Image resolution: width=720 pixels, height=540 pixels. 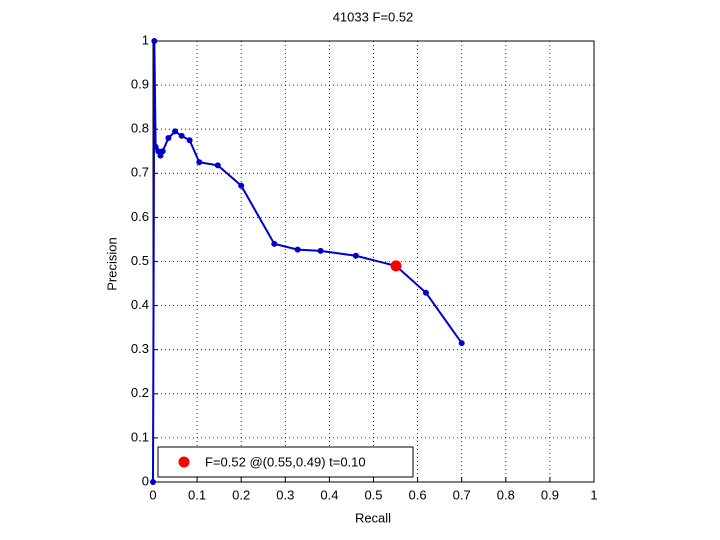 What do you see at coordinates (329, 494) in the screenshot?
I see `x-tick-label: 0.4` at bounding box center [329, 494].